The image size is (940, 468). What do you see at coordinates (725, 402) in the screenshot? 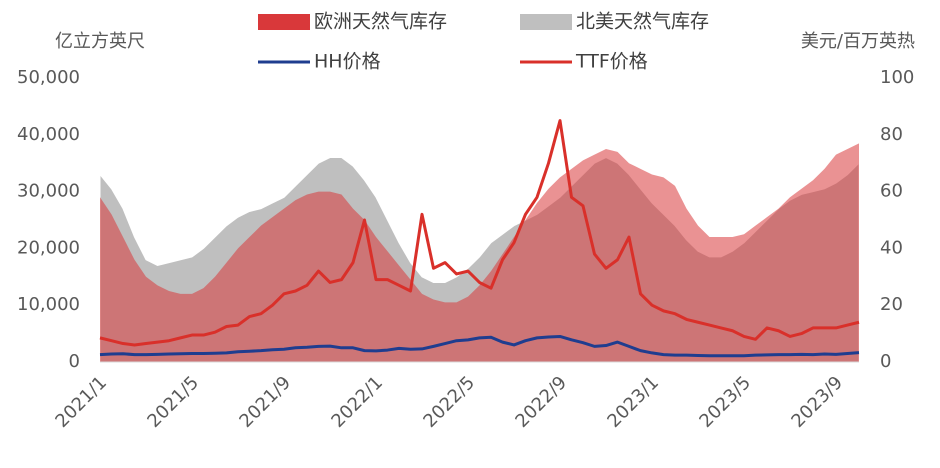
I see `x-tick-label: 2023/5` at bounding box center [725, 402].